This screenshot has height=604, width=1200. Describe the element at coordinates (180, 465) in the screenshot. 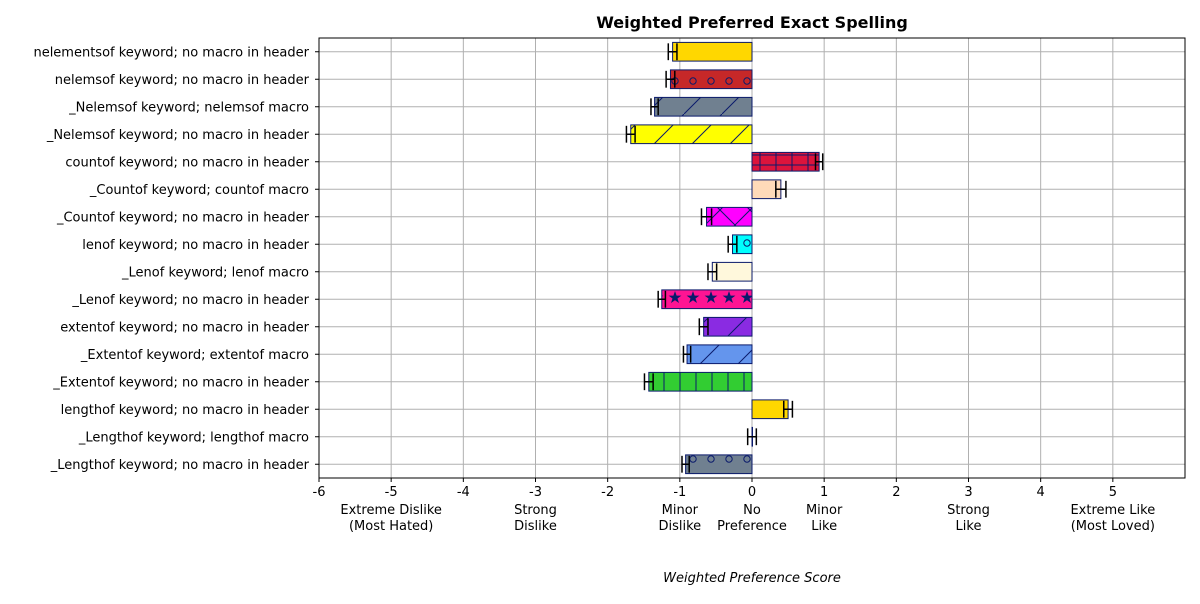

I see `y-tick-label: _Lengthof keyword; no macro in header` at that location.